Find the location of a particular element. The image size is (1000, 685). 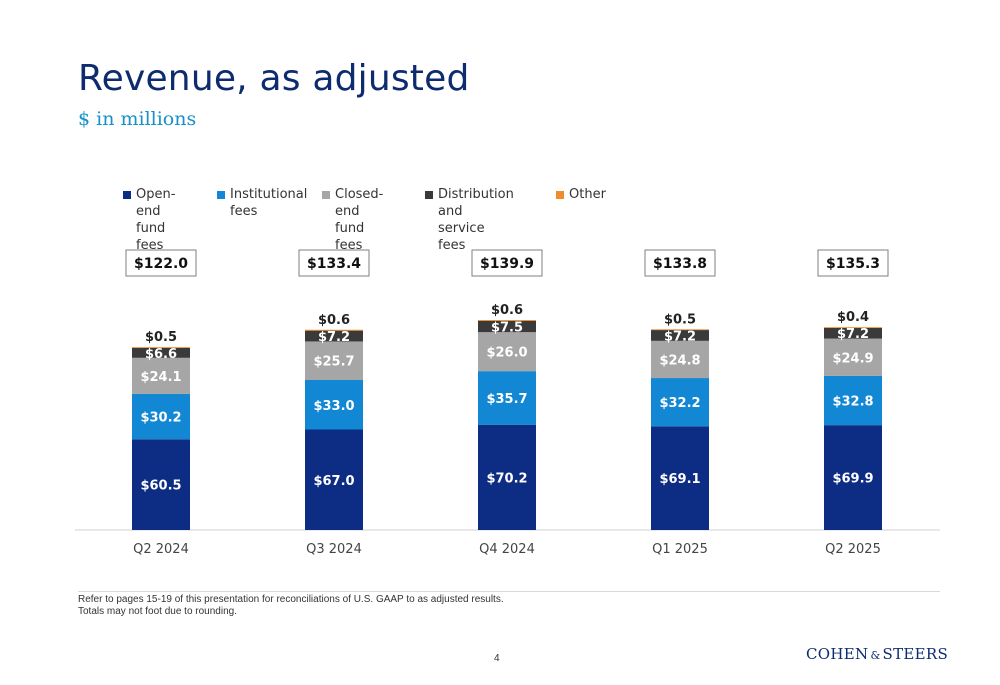

data-label-closed-end-fund-fees-q2-2025: $24.9 is located at coordinates (852, 358).